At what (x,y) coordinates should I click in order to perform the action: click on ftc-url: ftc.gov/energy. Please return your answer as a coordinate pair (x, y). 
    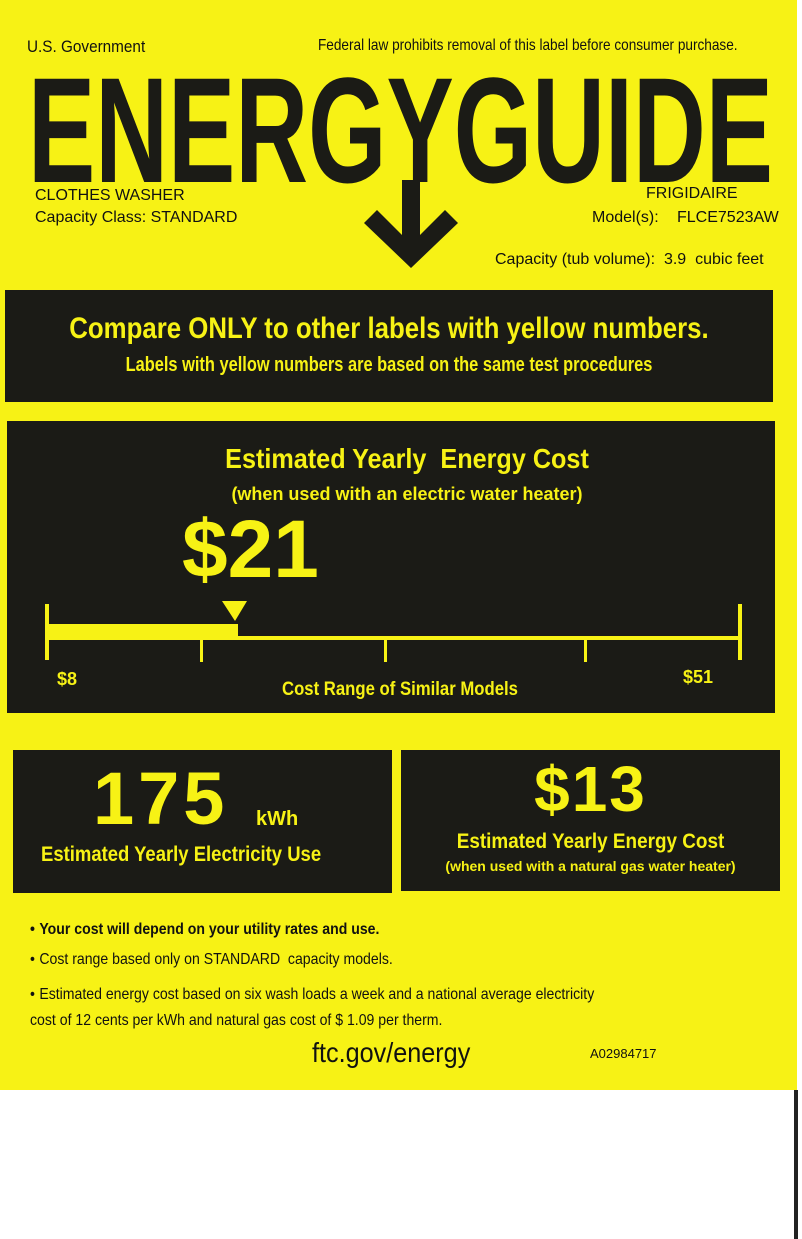
    Looking at the image, I should click on (391, 1052).